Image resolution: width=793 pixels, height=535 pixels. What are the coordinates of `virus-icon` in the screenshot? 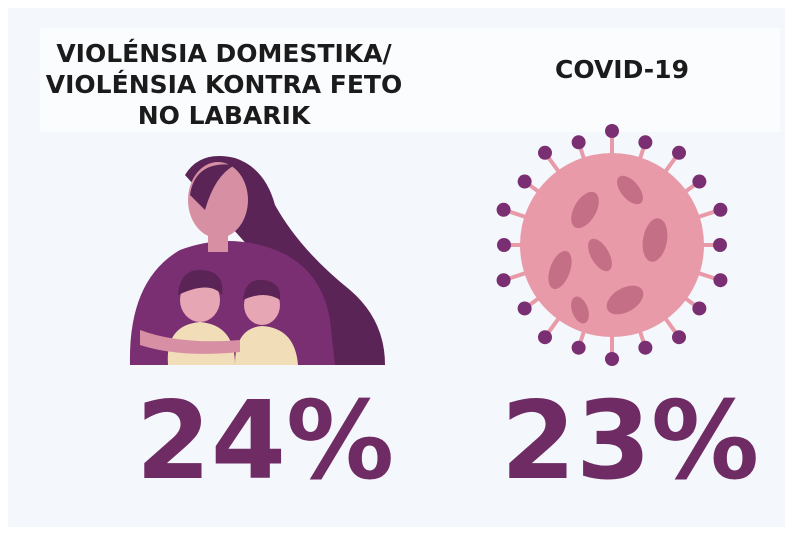 It's located at (612, 245).